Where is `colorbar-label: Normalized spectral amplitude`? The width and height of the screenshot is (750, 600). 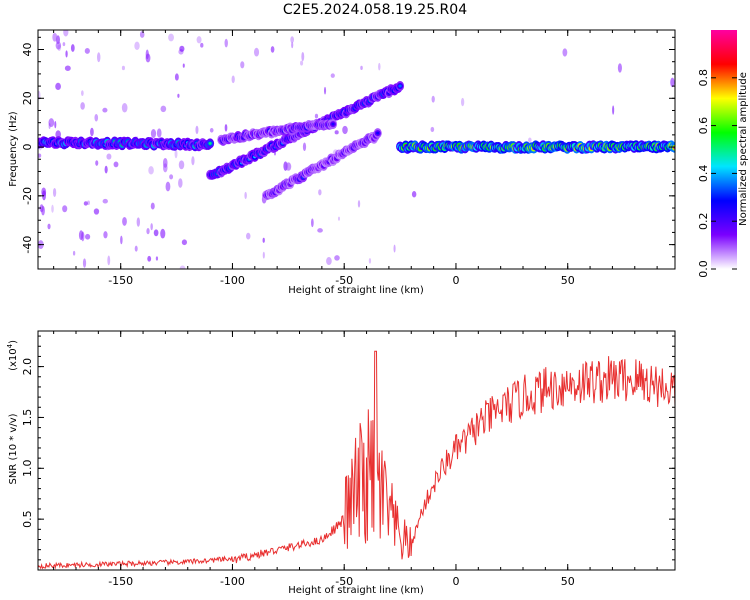 colorbar-label: Normalized spectral amplitude is located at coordinates (743, 149).